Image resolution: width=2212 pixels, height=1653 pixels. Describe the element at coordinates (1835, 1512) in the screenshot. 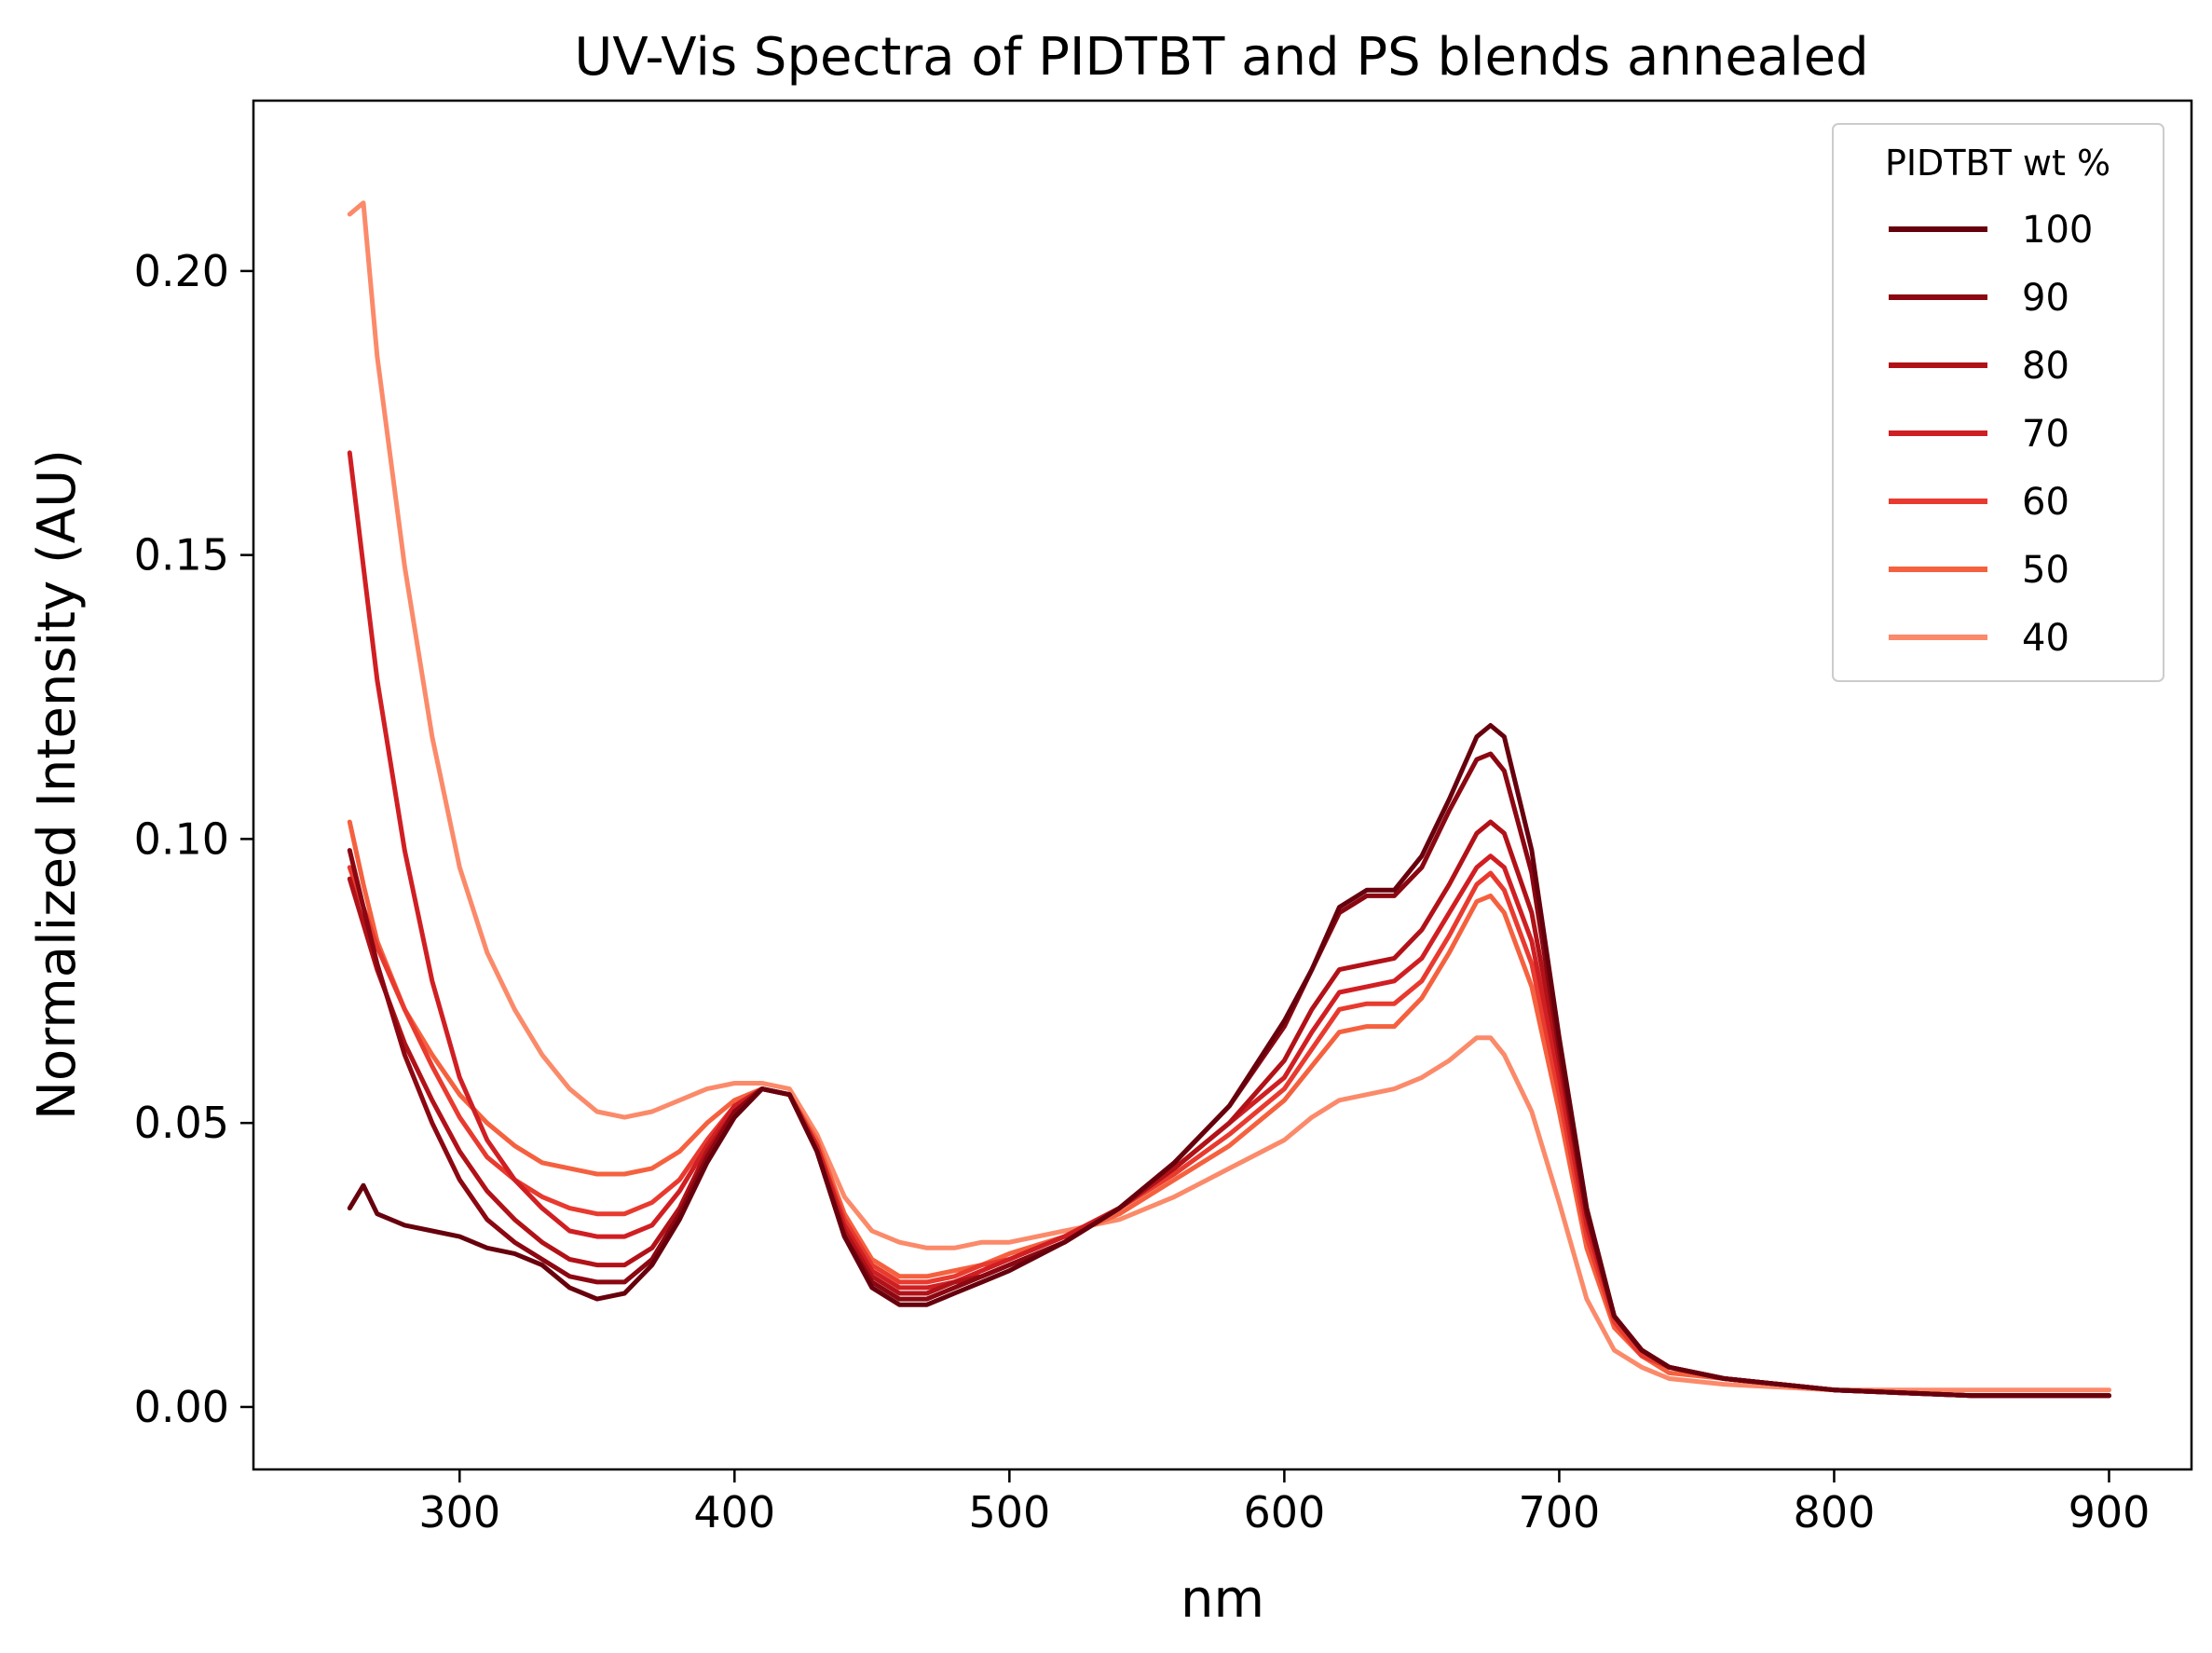

I see `x-tick-label: 800` at that location.